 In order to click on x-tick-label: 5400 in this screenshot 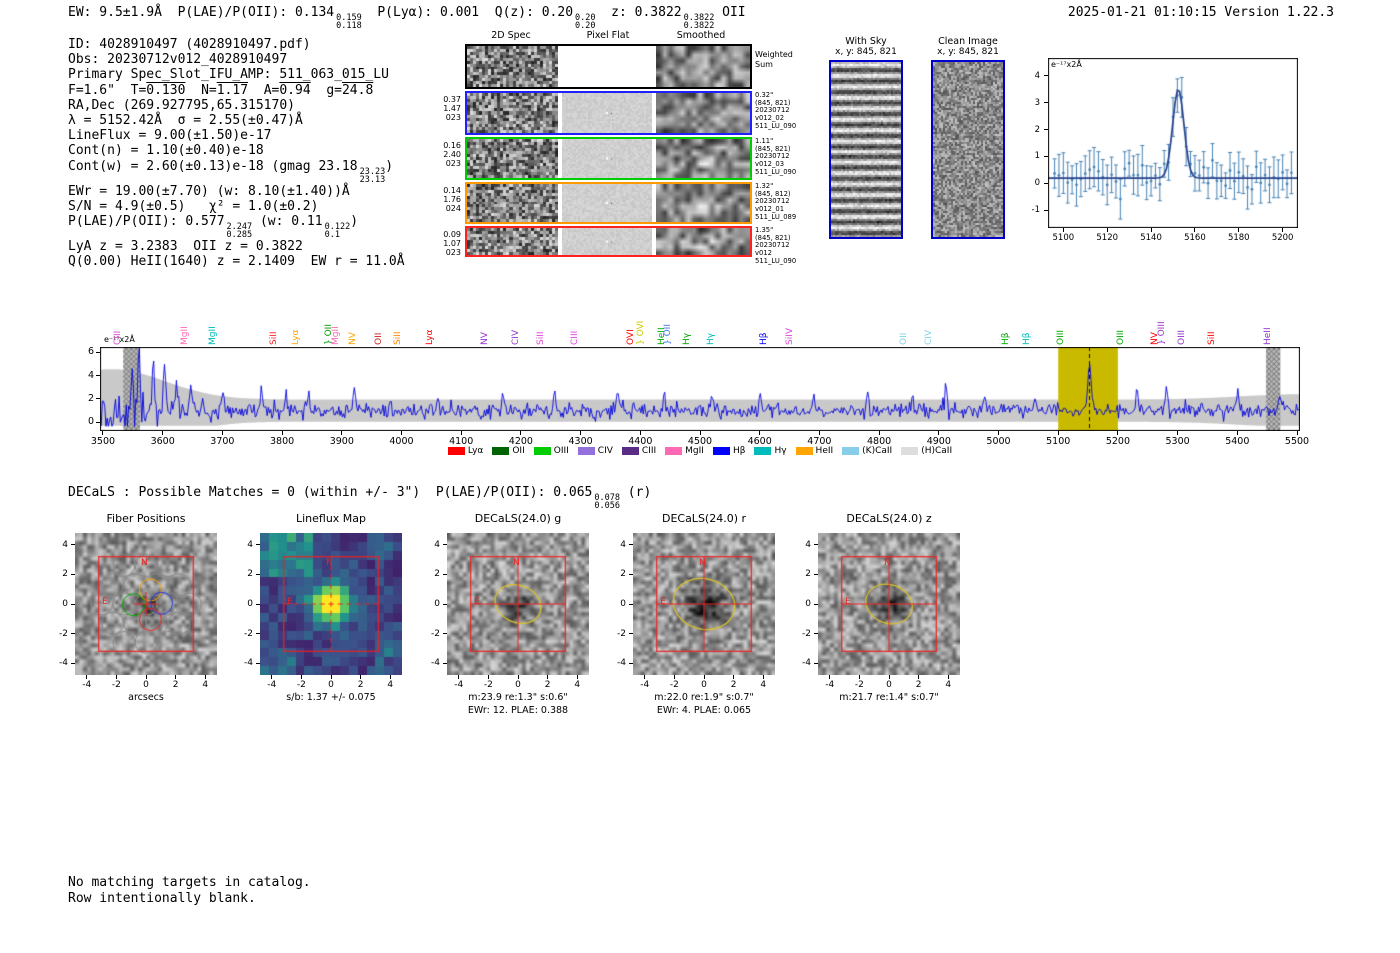, I will do `click(1237, 441)`.